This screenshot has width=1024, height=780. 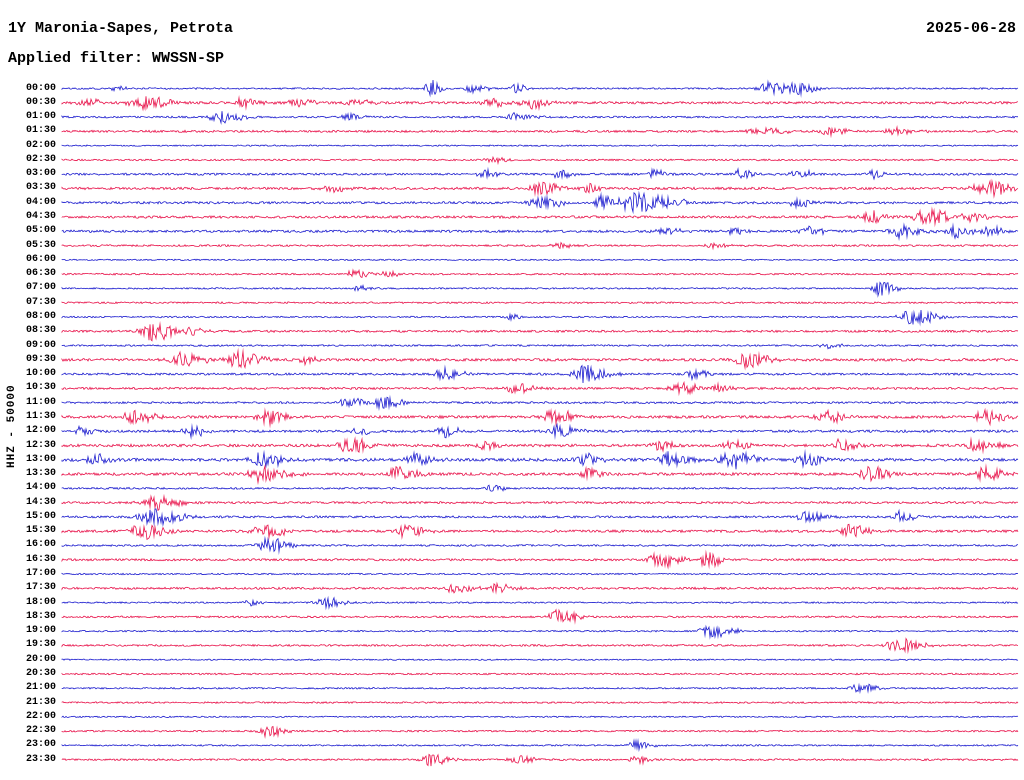 What do you see at coordinates (40, 374) in the screenshot?
I see `time-label: 10:00` at bounding box center [40, 374].